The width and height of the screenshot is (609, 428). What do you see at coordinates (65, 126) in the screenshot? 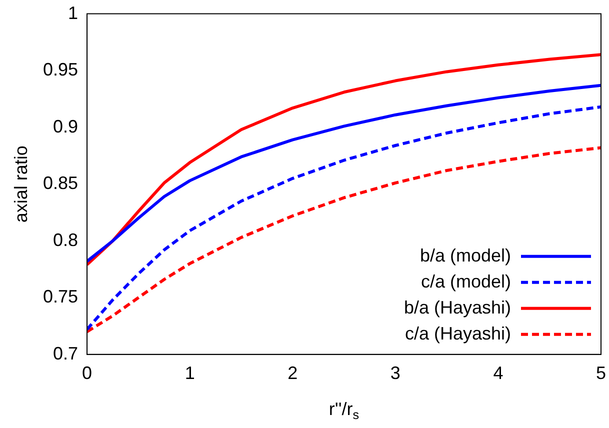
I see `y-tick-label: 0.9` at bounding box center [65, 126].